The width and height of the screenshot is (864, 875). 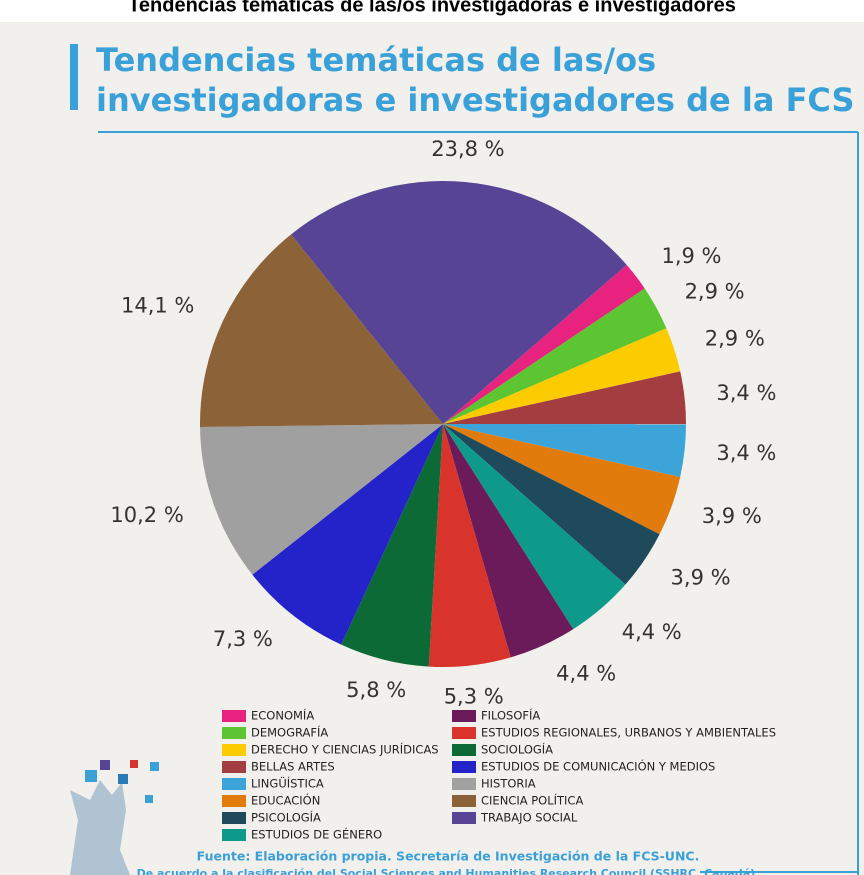 What do you see at coordinates (517, 749) in the screenshot?
I see `legend-label: SOCIOLOGÍA` at bounding box center [517, 749].